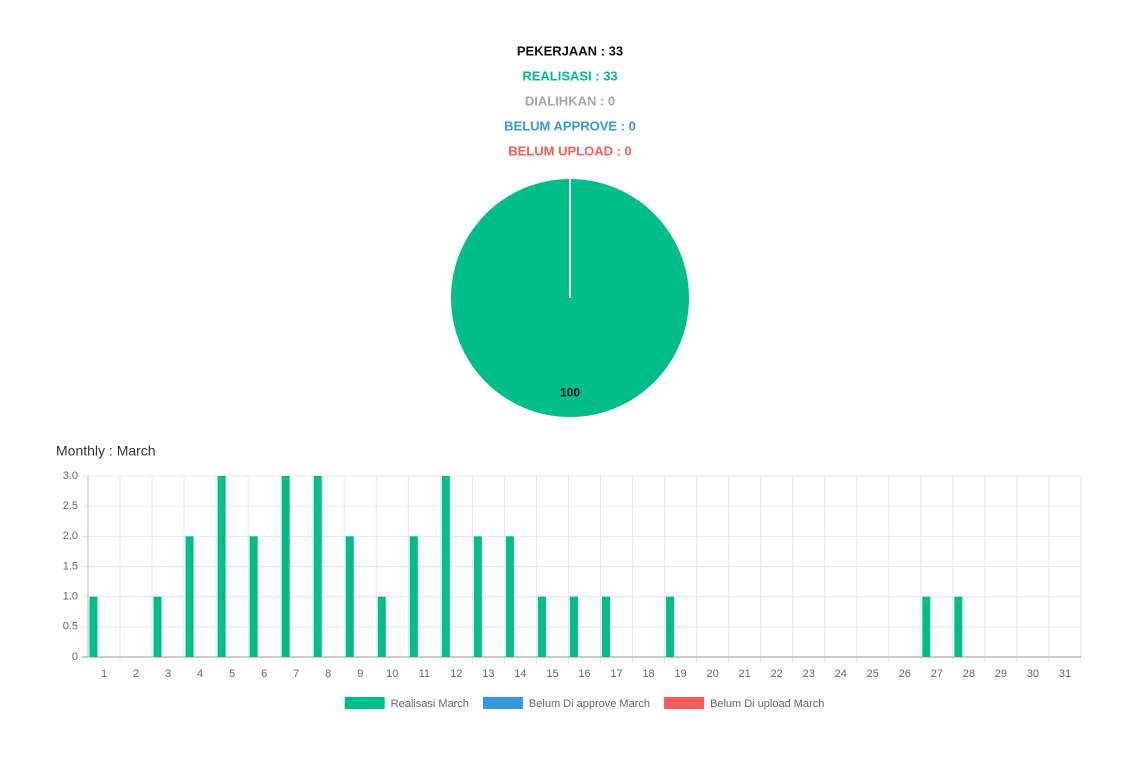 This screenshot has width=1140, height=764. Describe the element at coordinates (264, 674) in the screenshot. I see `x-tick-label: 6` at that location.